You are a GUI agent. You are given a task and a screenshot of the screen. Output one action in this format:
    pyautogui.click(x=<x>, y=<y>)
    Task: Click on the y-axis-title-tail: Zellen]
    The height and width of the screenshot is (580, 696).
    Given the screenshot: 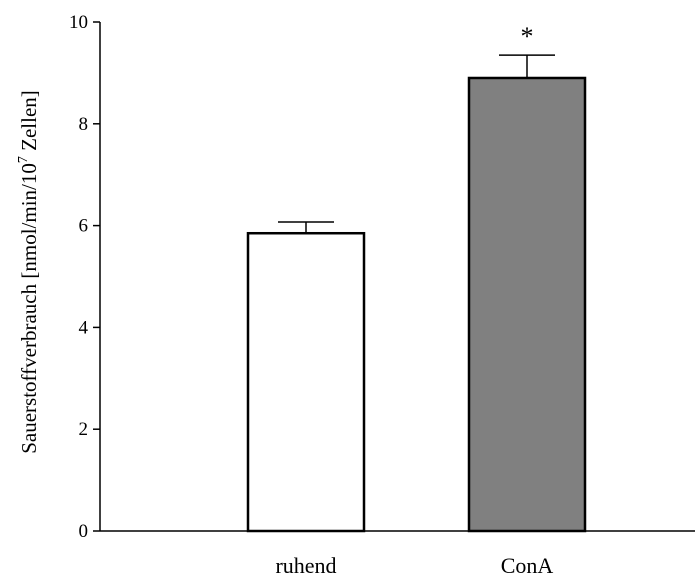 What is the action you would take?
    pyautogui.click(x=29, y=123)
    